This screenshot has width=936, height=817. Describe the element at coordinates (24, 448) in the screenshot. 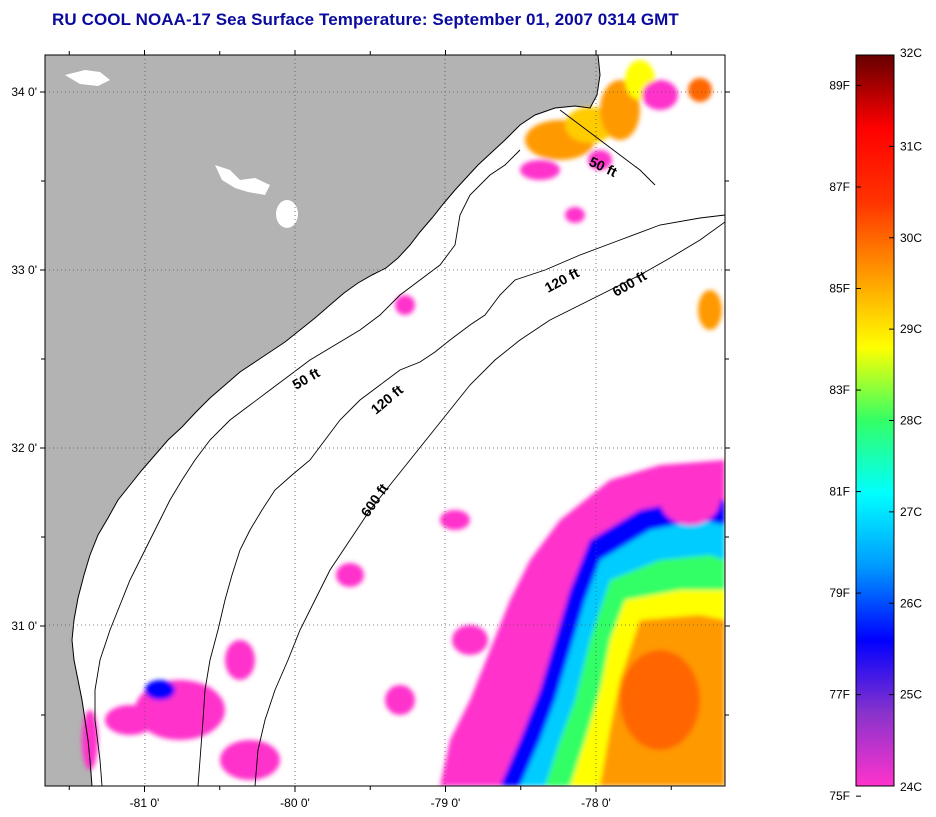

I see `y-tick-label: 32 0'` at that location.